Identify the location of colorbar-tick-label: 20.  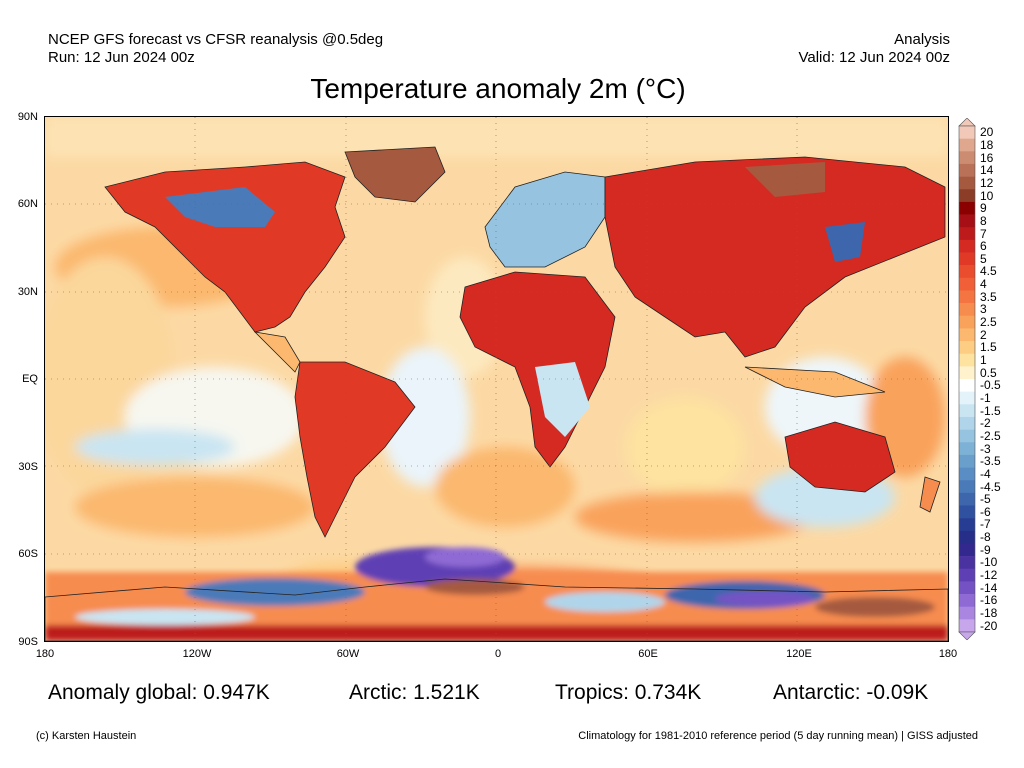
(987, 132).